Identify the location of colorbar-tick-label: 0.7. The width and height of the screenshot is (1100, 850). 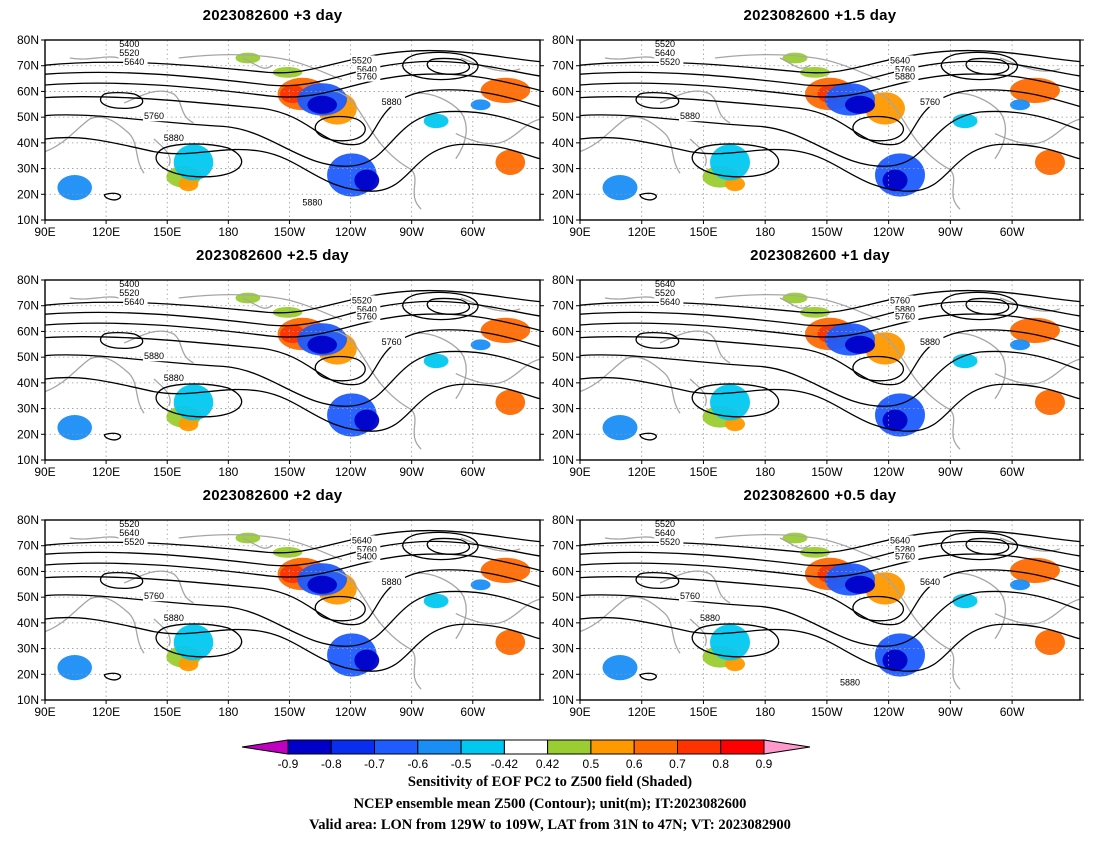
(677, 764).